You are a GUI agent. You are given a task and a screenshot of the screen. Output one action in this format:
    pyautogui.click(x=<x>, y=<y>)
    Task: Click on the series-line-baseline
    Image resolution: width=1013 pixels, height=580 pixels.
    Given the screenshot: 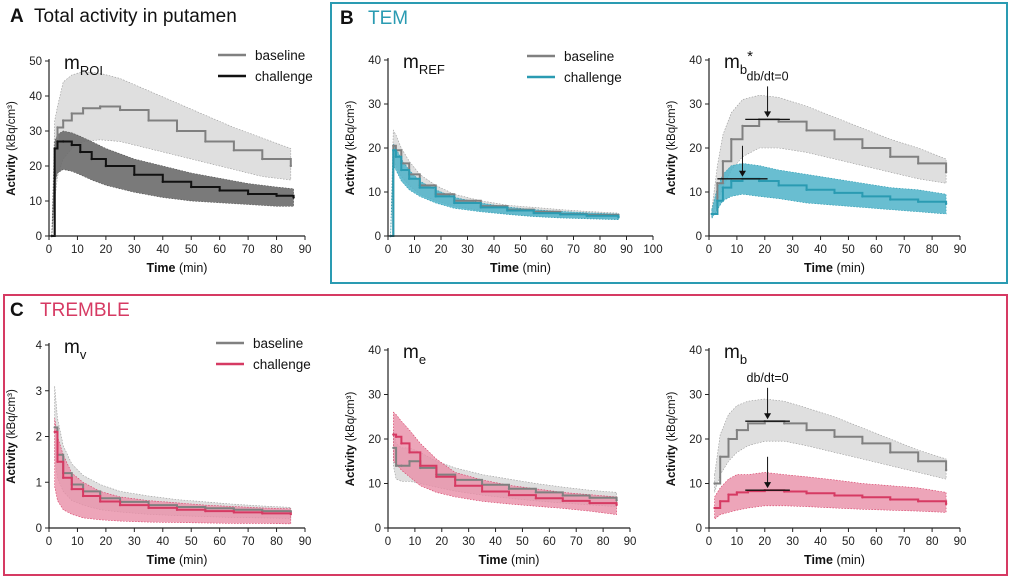 What is the action you would take?
    pyautogui.click(x=171, y=171)
    